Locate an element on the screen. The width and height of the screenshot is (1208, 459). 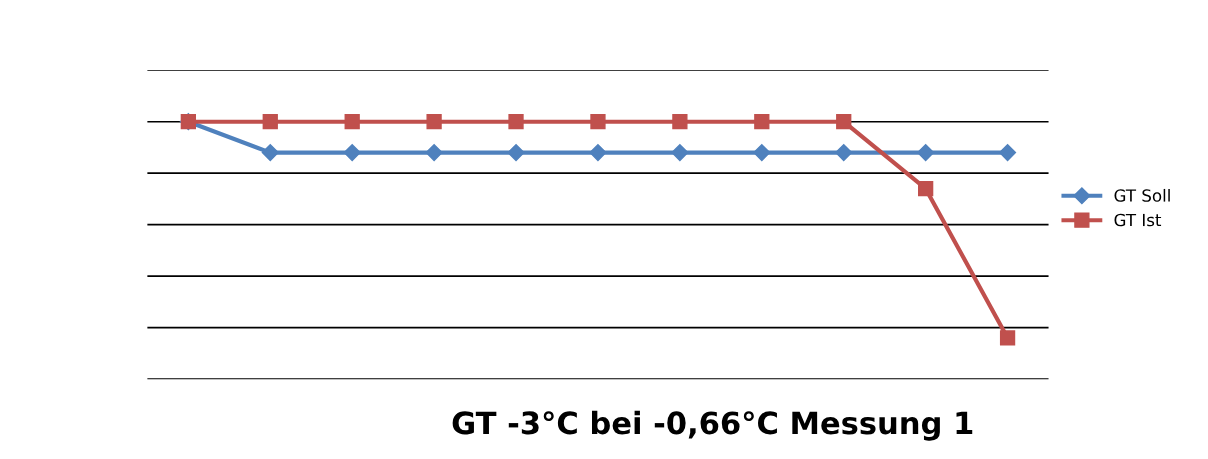
text: GT -3°C bei -0,66°C Messung 1 is located at coordinates (712, 425).